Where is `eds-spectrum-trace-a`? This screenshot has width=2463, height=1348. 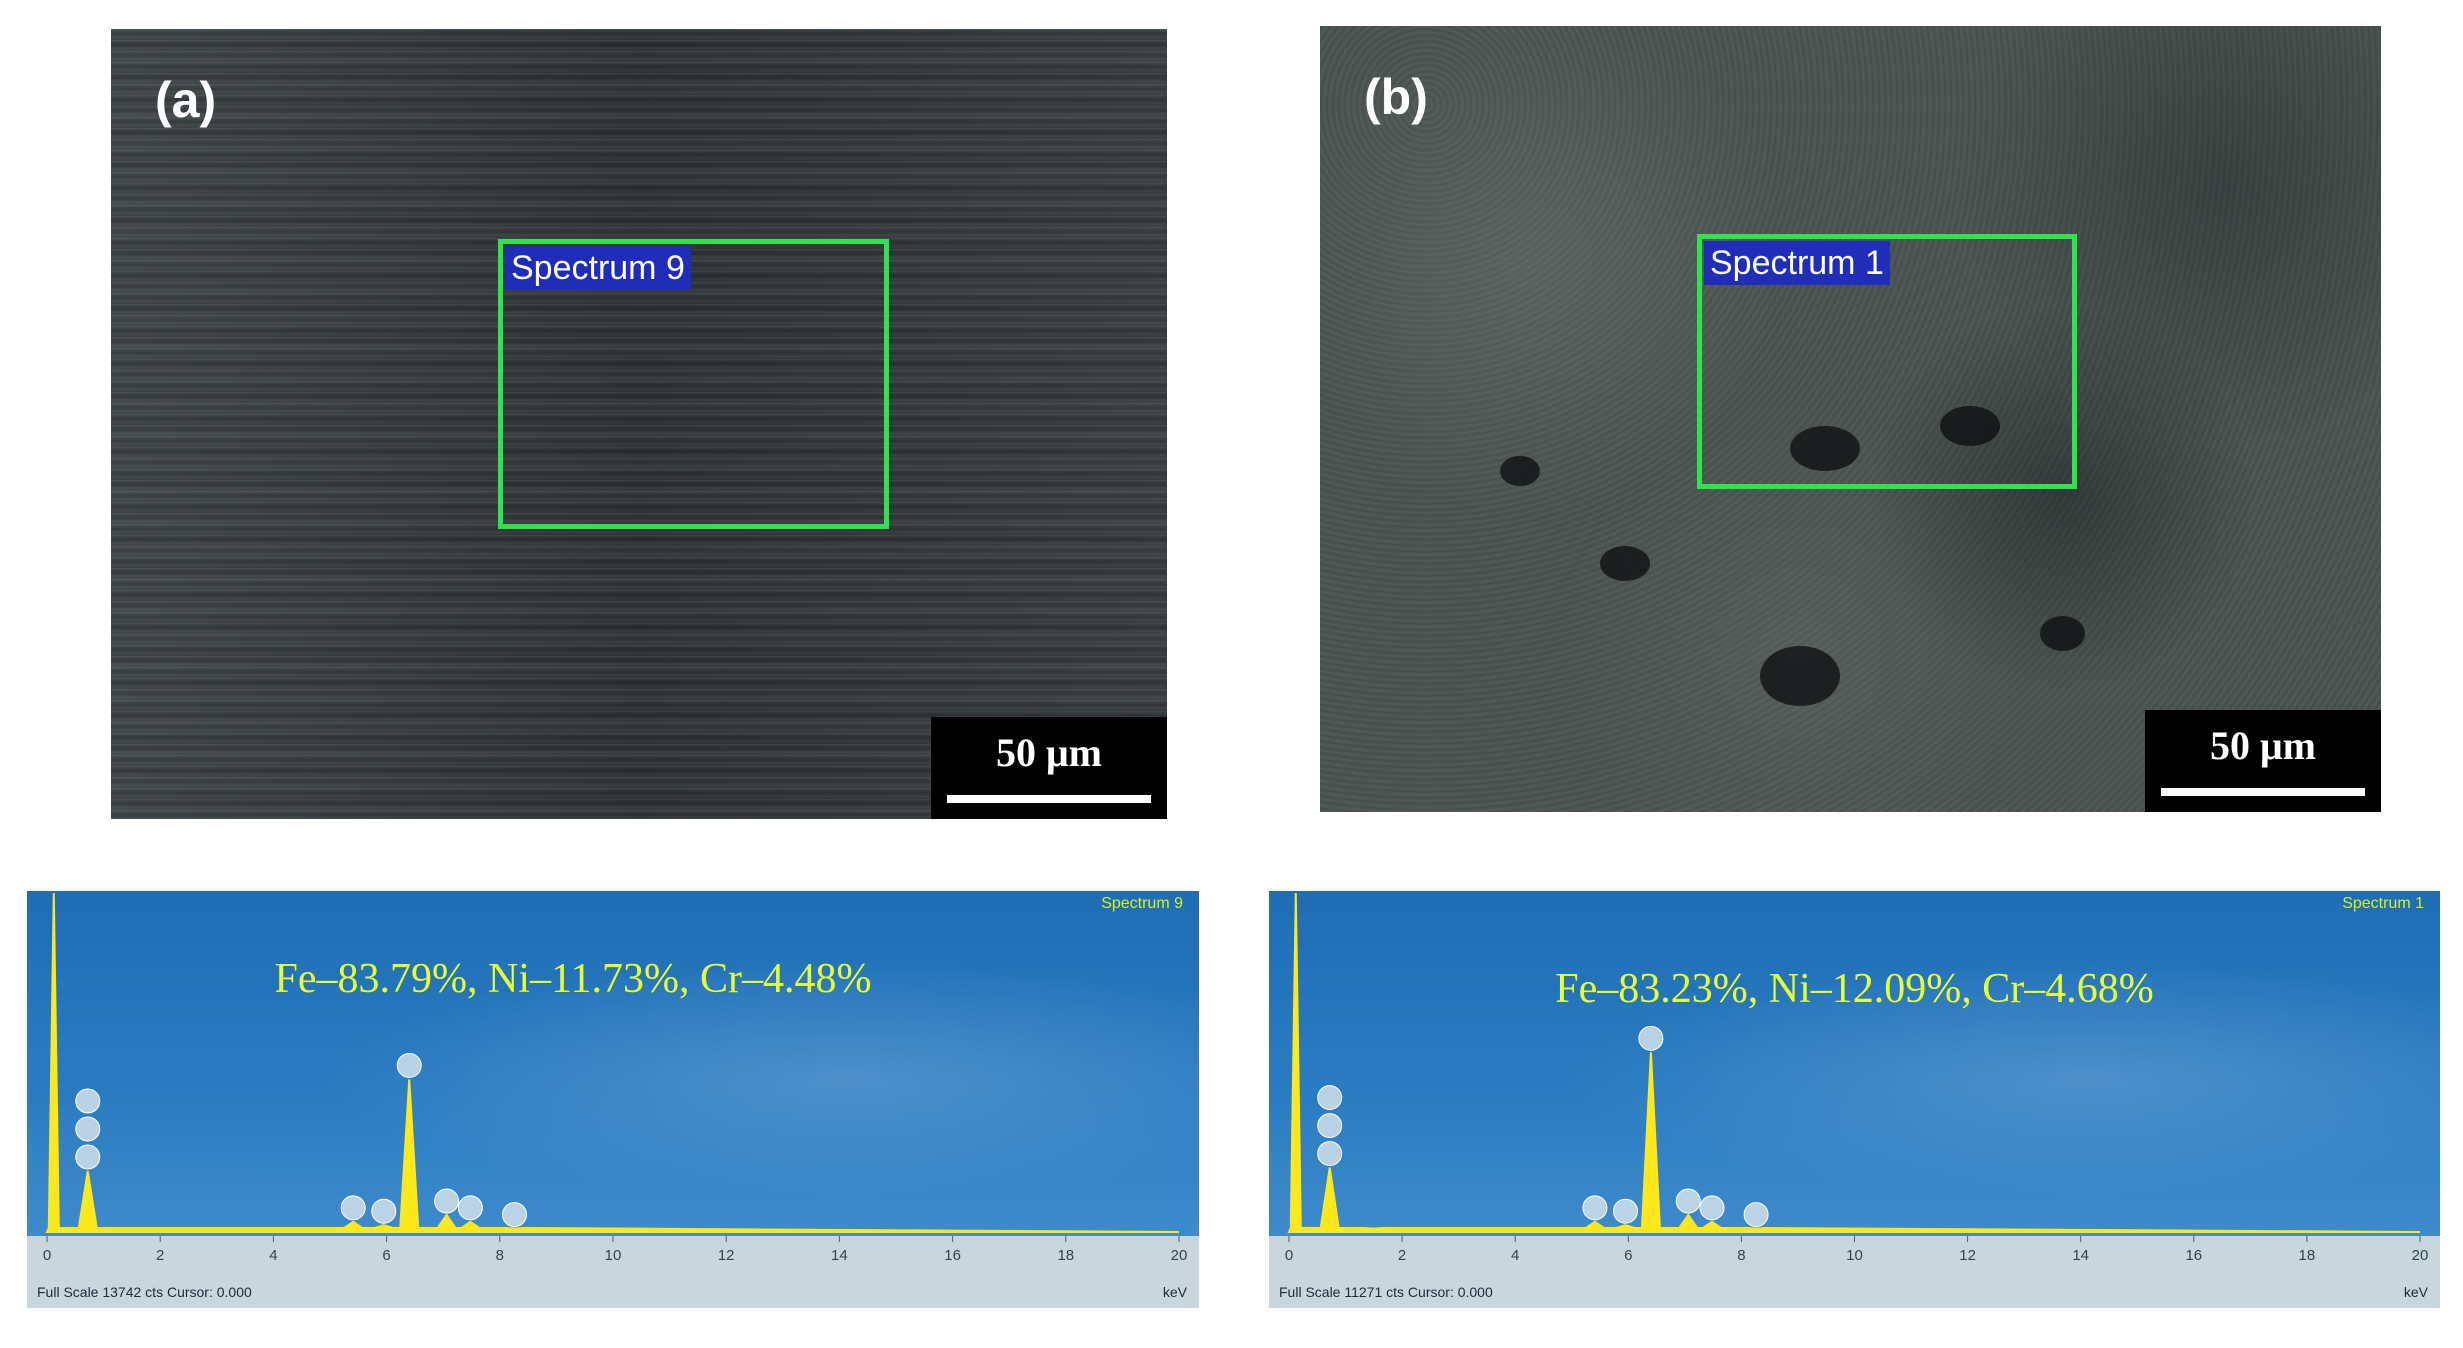 eds-spectrum-trace-a is located at coordinates (612, 1062).